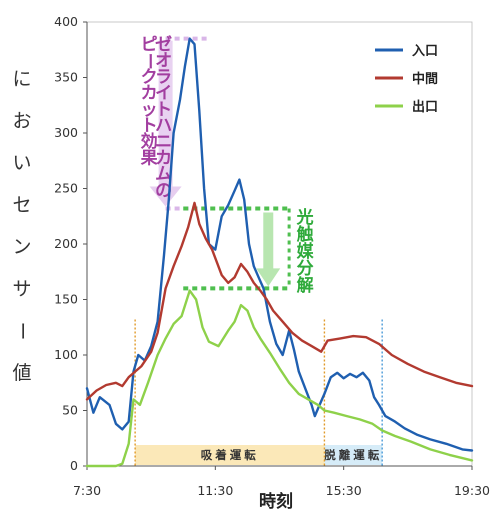 The image size is (492, 514). What do you see at coordinates (268, 241) in the screenshot?
I see `photocat-arrow-shaft` at bounding box center [268, 241].